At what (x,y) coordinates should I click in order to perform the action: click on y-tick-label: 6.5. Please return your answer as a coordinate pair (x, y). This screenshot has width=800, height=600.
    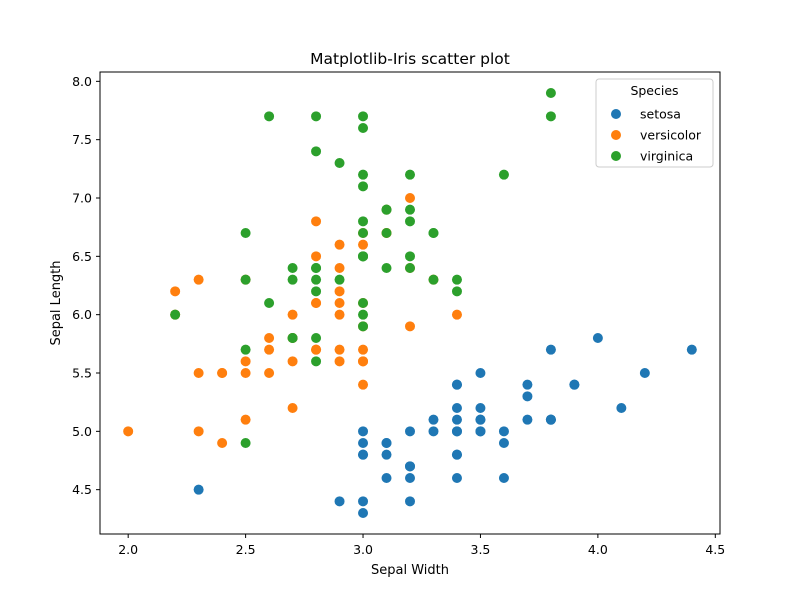
    Looking at the image, I should click on (82, 256).